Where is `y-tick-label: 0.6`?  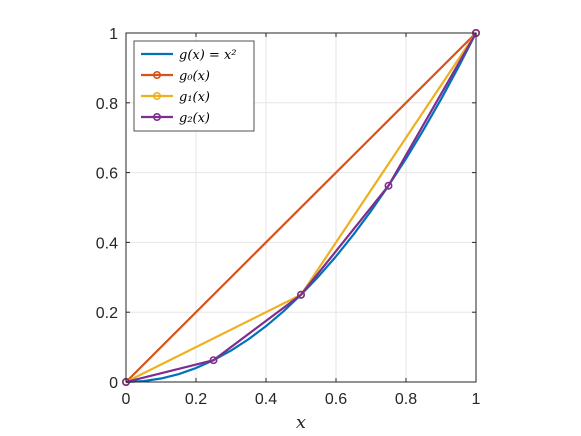 y-tick-label: 0.6 is located at coordinates (107, 174).